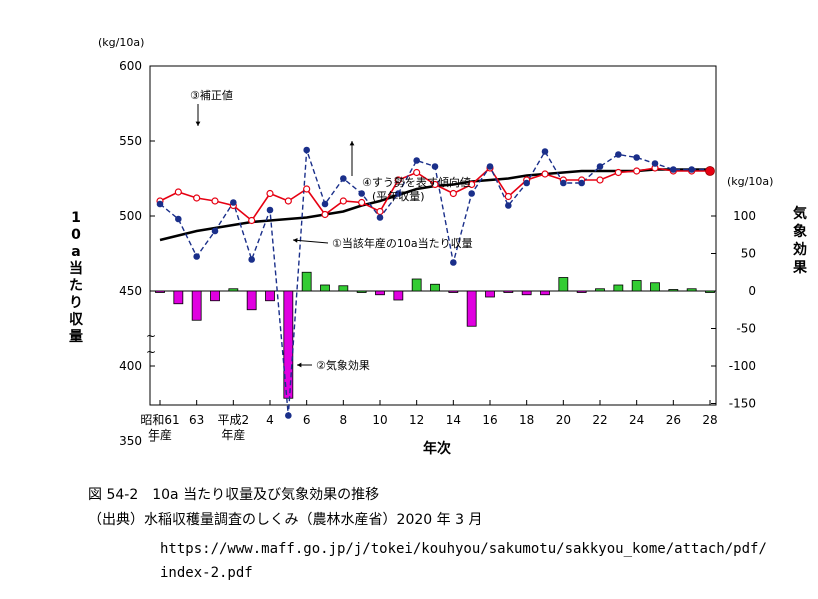 Image resolution: width=818 pixels, height=599 pixels. I want to click on annotation-actual-yield-arrow, so click(310, 241).